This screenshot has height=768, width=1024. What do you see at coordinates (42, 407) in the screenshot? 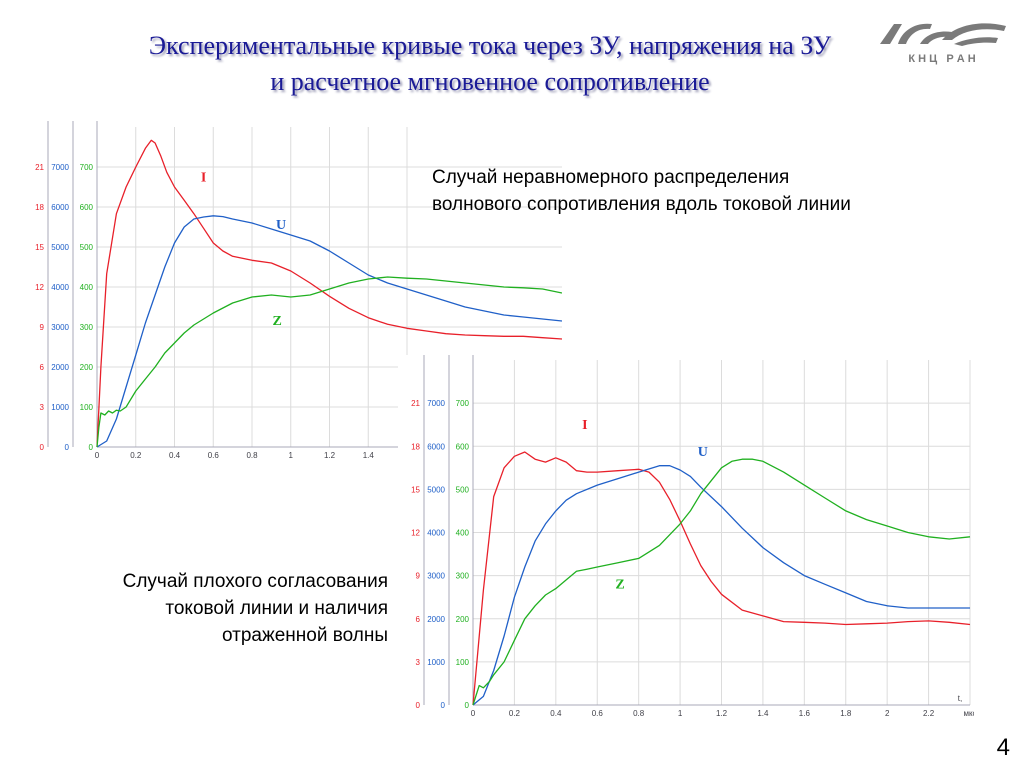
I see `c1-tick-I-1: 3` at bounding box center [42, 407].